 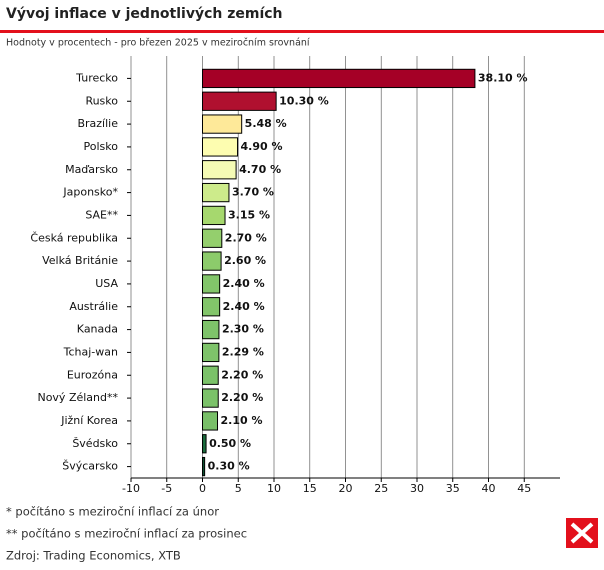 What do you see at coordinates (230, 443) in the screenshot?
I see `value-label: 0.50 %` at bounding box center [230, 443].